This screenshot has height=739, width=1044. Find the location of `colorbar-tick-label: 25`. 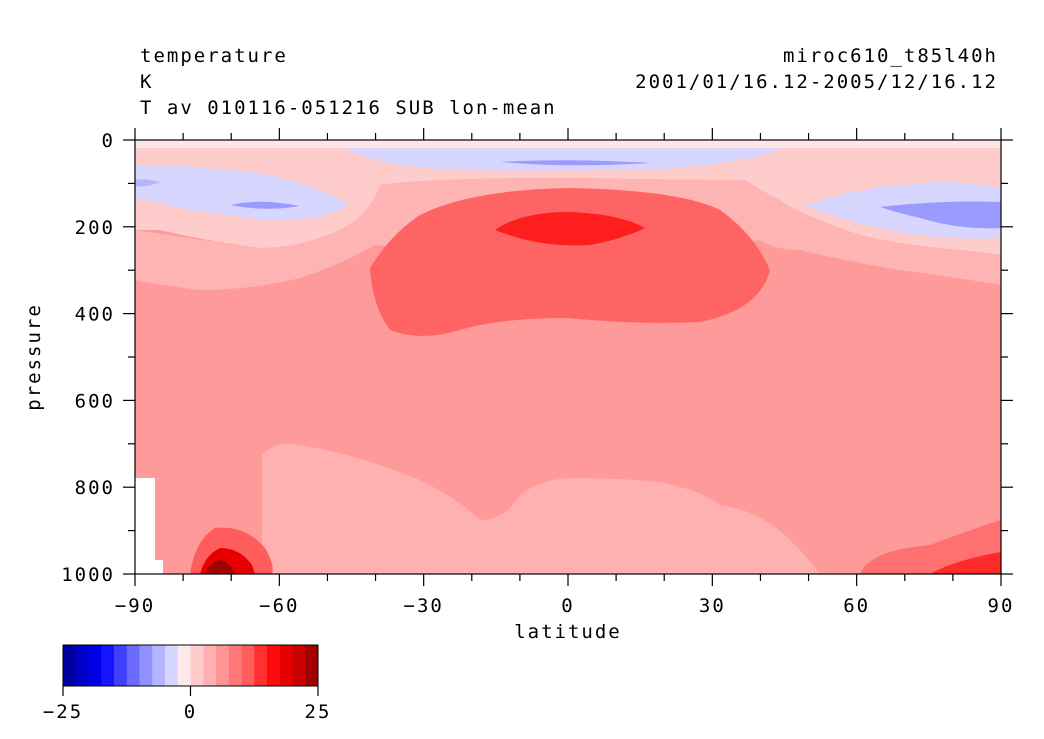

colorbar-tick-label: 25 is located at coordinates (318, 712).